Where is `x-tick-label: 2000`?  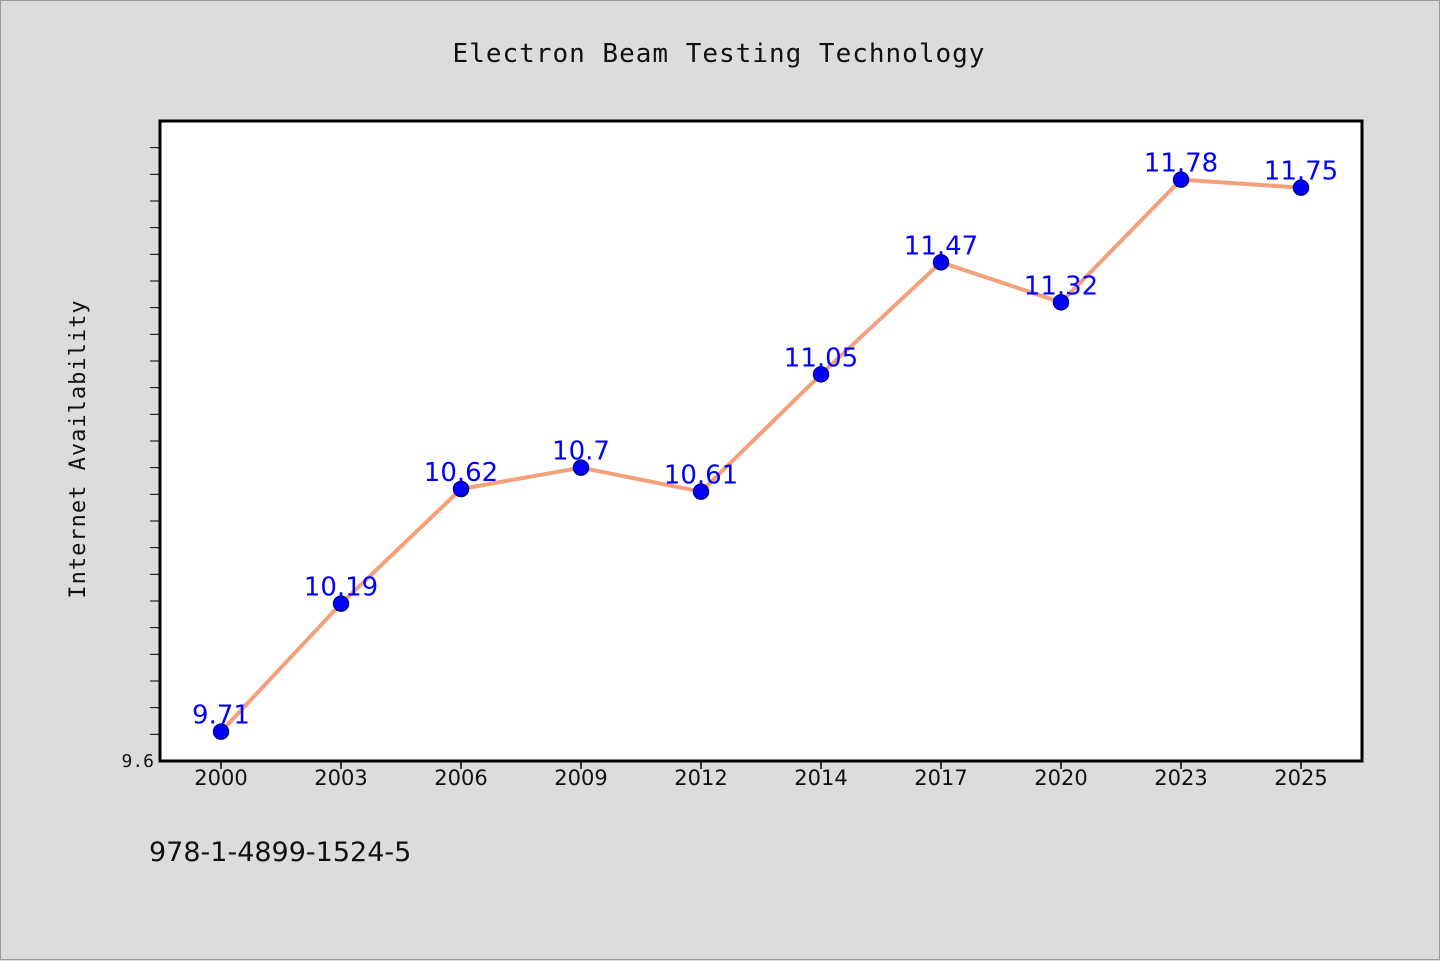
x-tick-label: 2000 is located at coordinates (220, 778).